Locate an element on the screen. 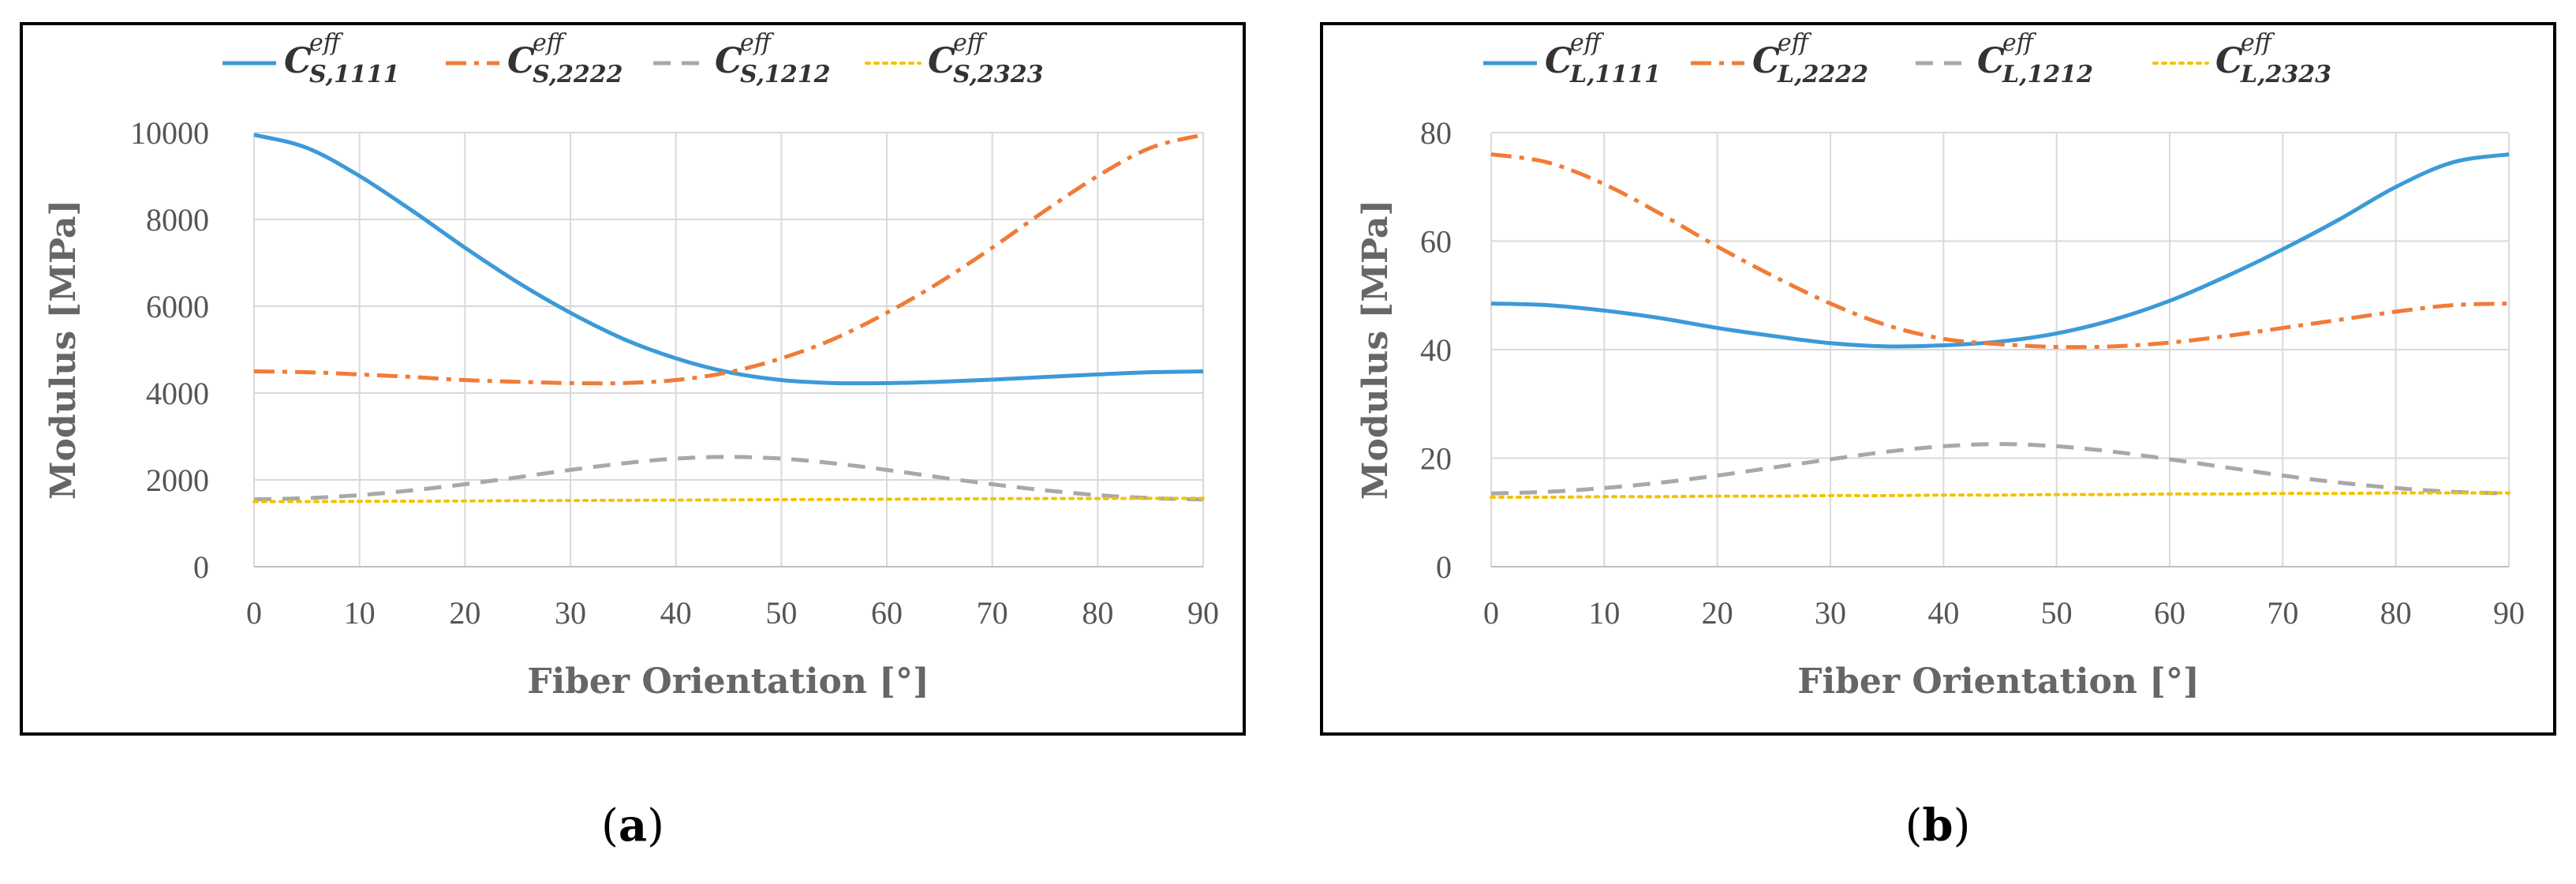  legend-label-subscript: S,2222 is located at coordinates (578, 74).